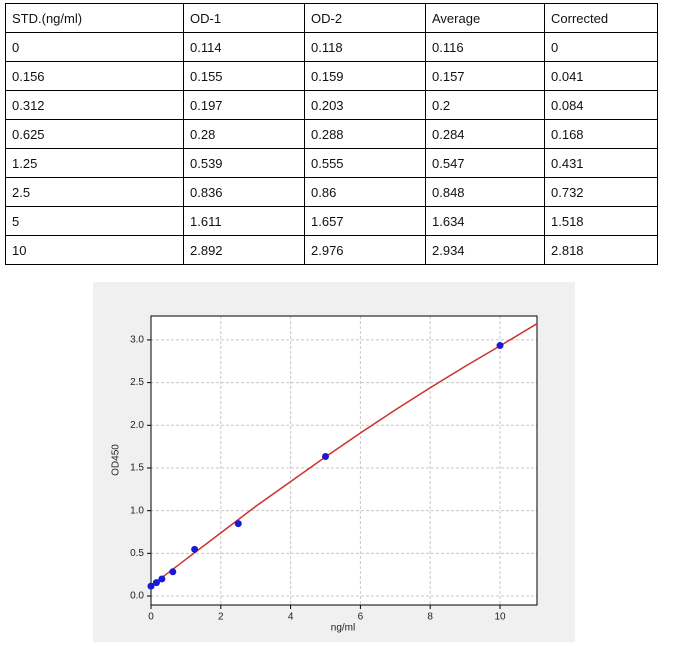 The width and height of the screenshot is (677, 646). I want to click on table-row: 5 1.611 1.657 1.634 1.518, so click(331, 221).